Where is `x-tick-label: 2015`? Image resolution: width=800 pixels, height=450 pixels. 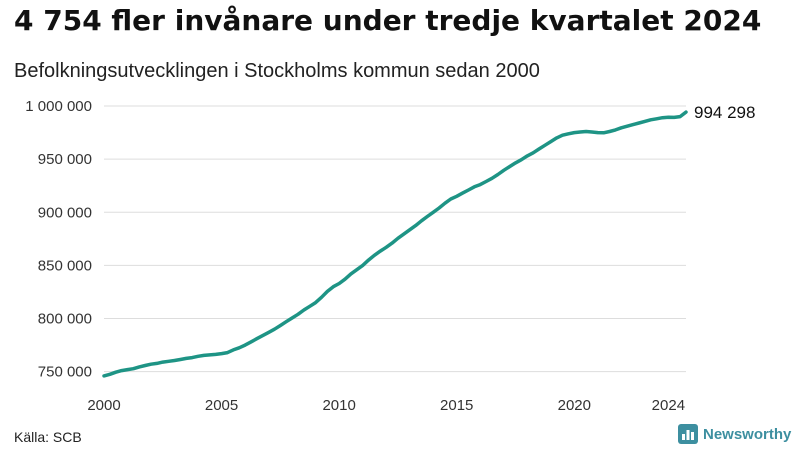 x-tick-label: 2015 is located at coordinates (456, 405).